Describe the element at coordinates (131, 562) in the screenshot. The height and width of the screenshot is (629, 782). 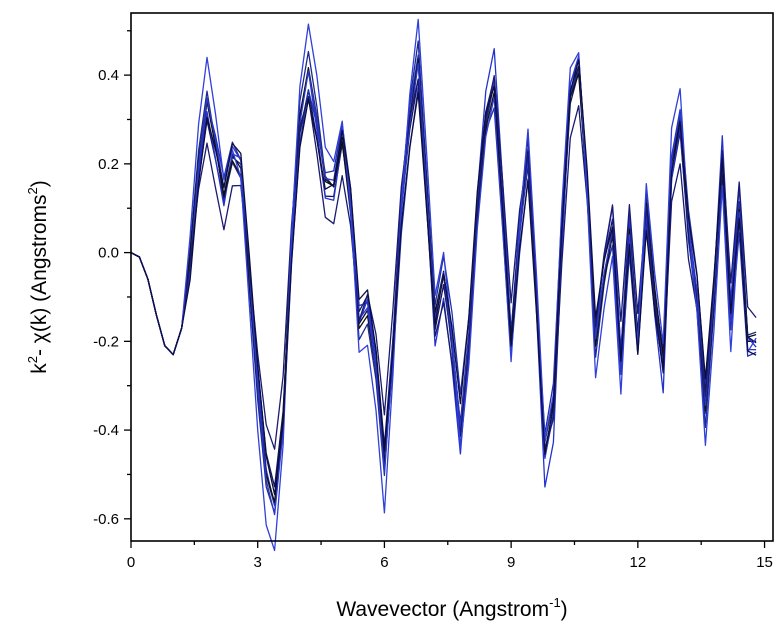
I see `x-tick-label: 0` at that location.